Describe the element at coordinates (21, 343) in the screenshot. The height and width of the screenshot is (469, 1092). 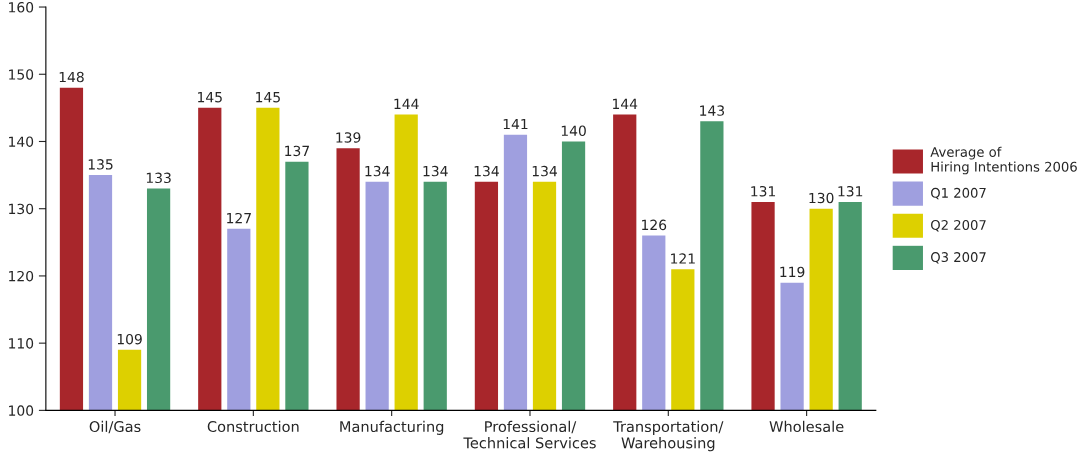
I see `y-tick-label: 110` at that location.